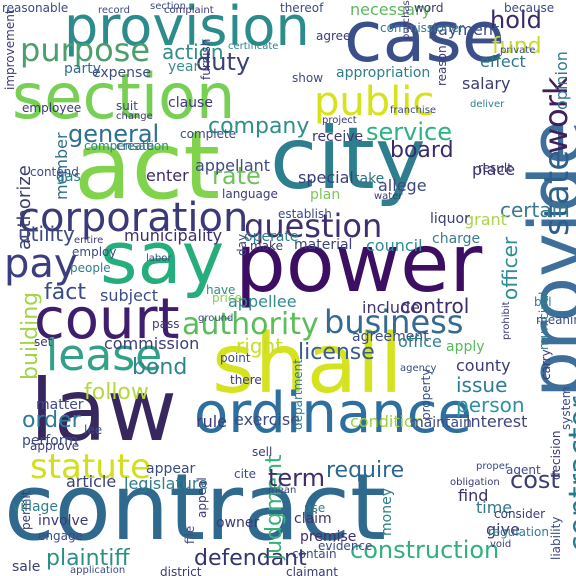 The width and height of the screenshot is (576, 576). What do you see at coordinates (374, 102) in the screenshot?
I see `word-public: public` at bounding box center [374, 102].